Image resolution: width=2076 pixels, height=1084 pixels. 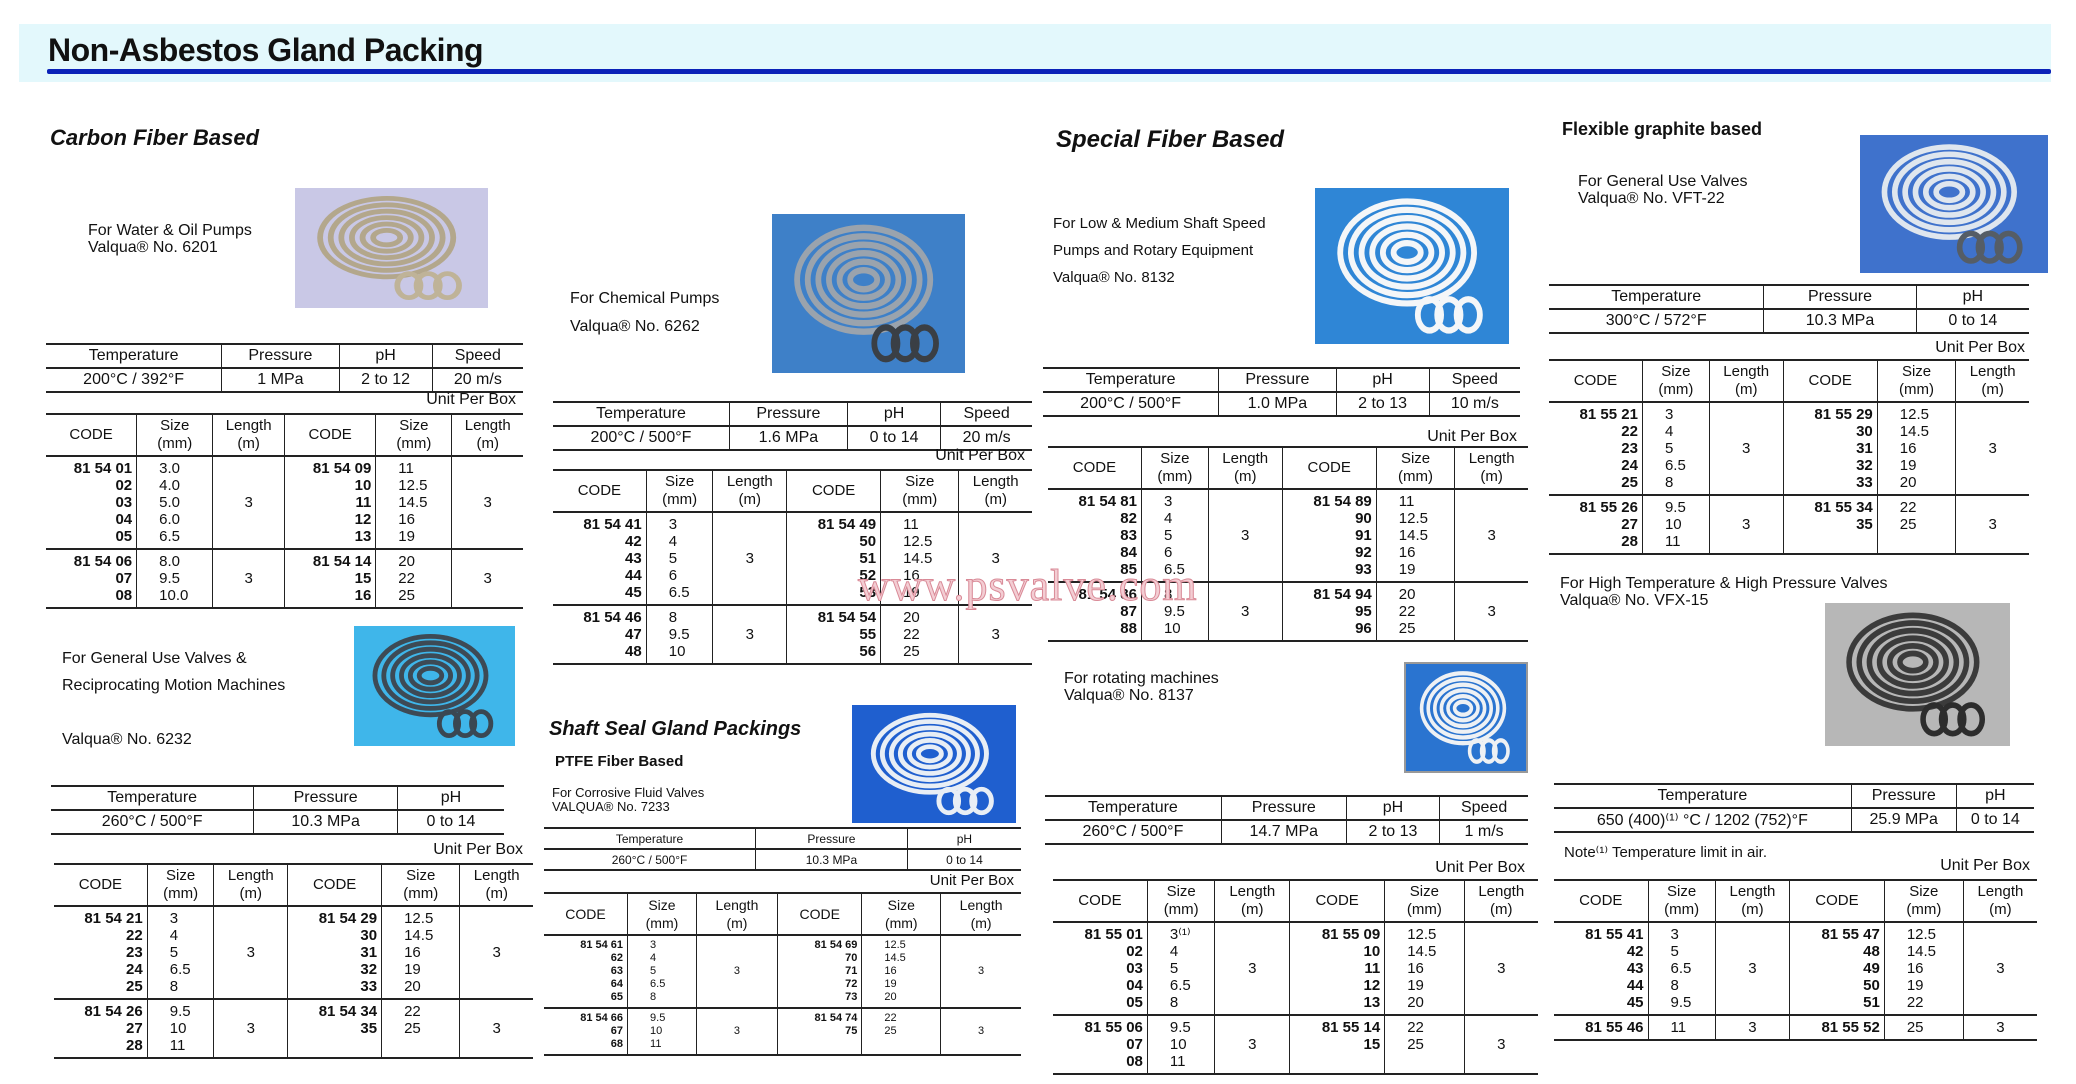 I want to click on product-codes: 81 54 86 87 88, so click(x=1095, y=612).